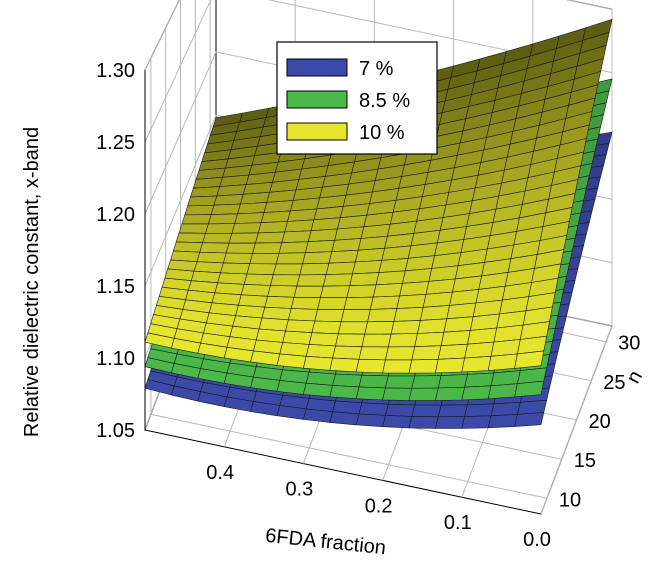 The image size is (655, 562). Describe the element at coordinates (115, 359) in the screenshot. I see `z-tick-label: 1.10` at that location.